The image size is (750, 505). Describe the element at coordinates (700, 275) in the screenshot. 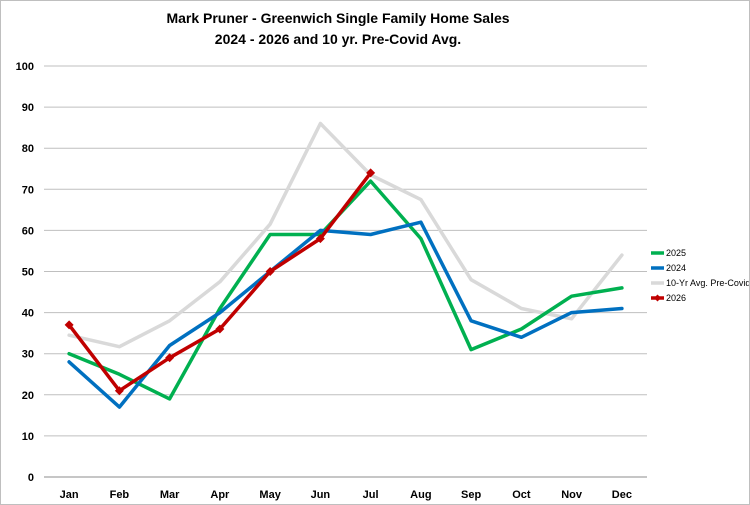

I see `legend: 2025 2024 10-Yr Avg. Pre-Covid 2026` at that location.